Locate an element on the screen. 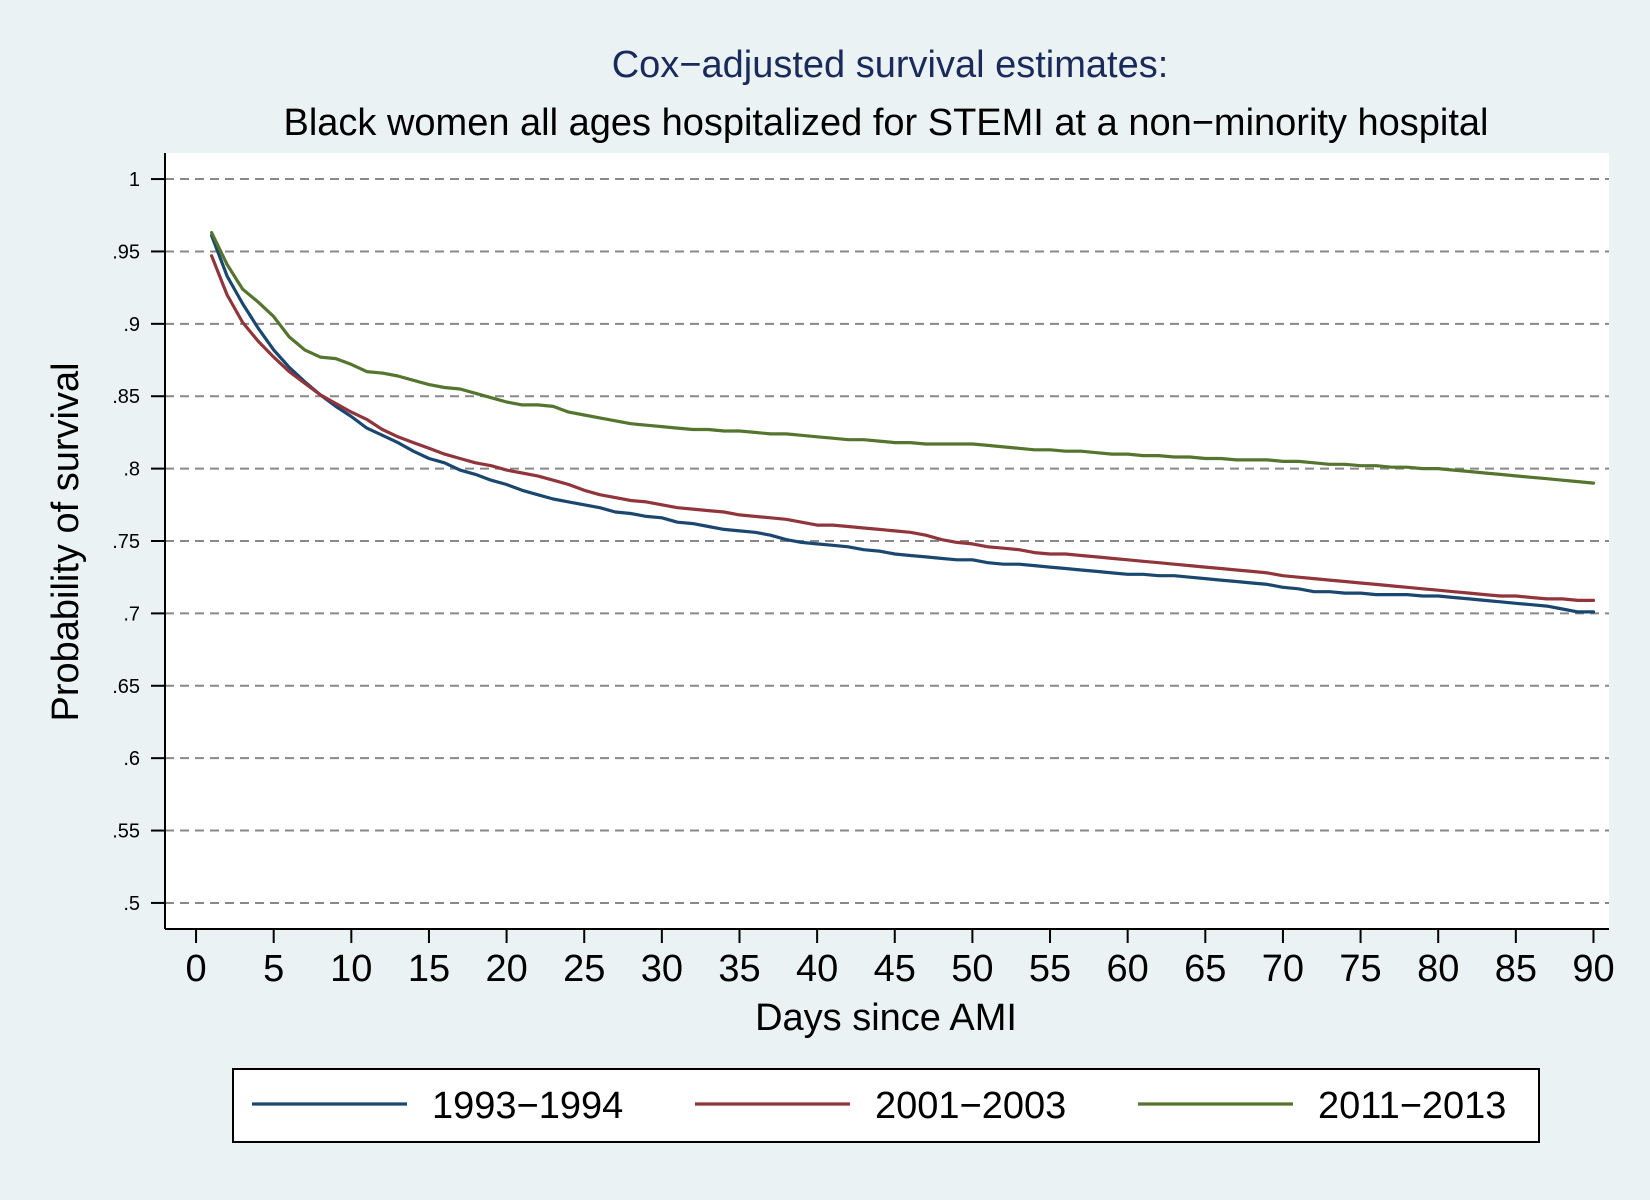  x-tick-label: 15 is located at coordinates (429, 969).